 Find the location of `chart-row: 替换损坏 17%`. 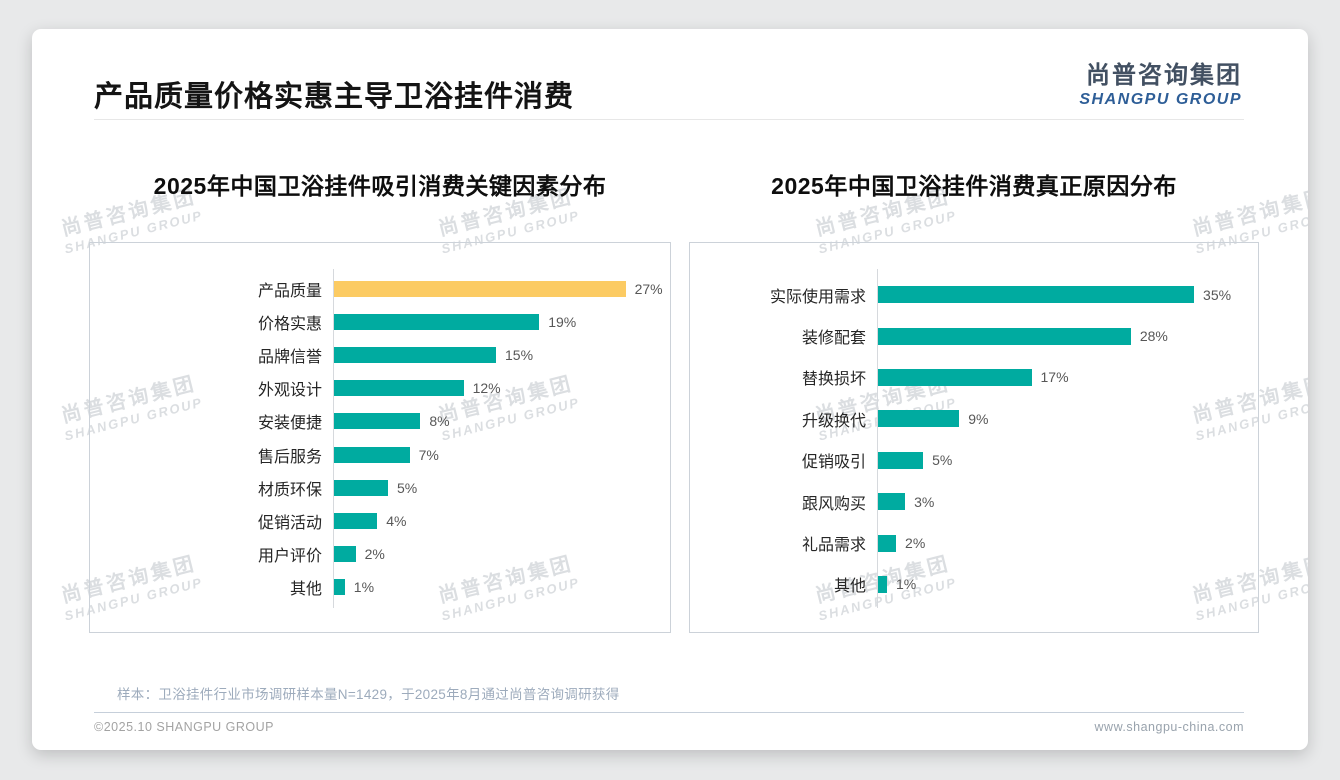

chart-row: 替换损坏 17% is located at coordinates (974, 377).